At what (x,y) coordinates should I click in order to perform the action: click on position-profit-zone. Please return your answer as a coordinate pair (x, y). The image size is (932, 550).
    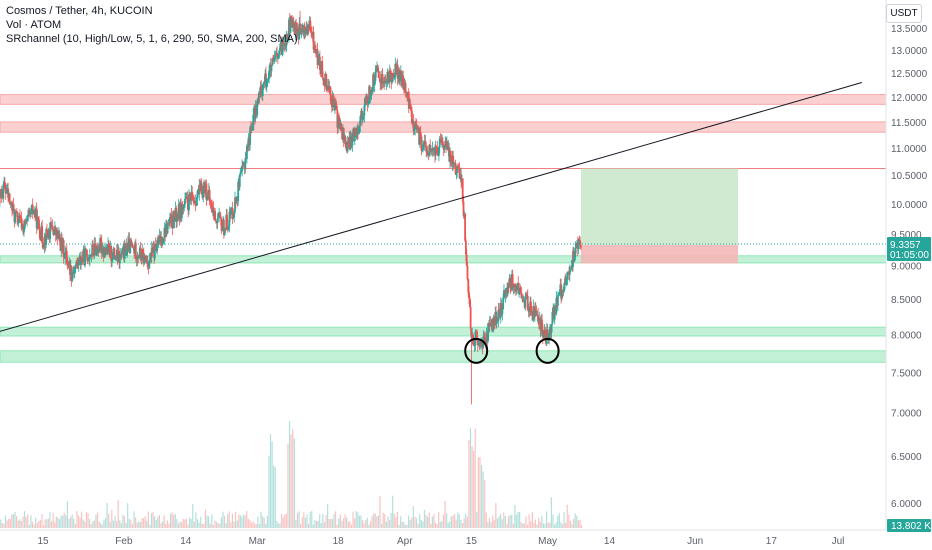
    Looking at the image, I should click on (659, 207).